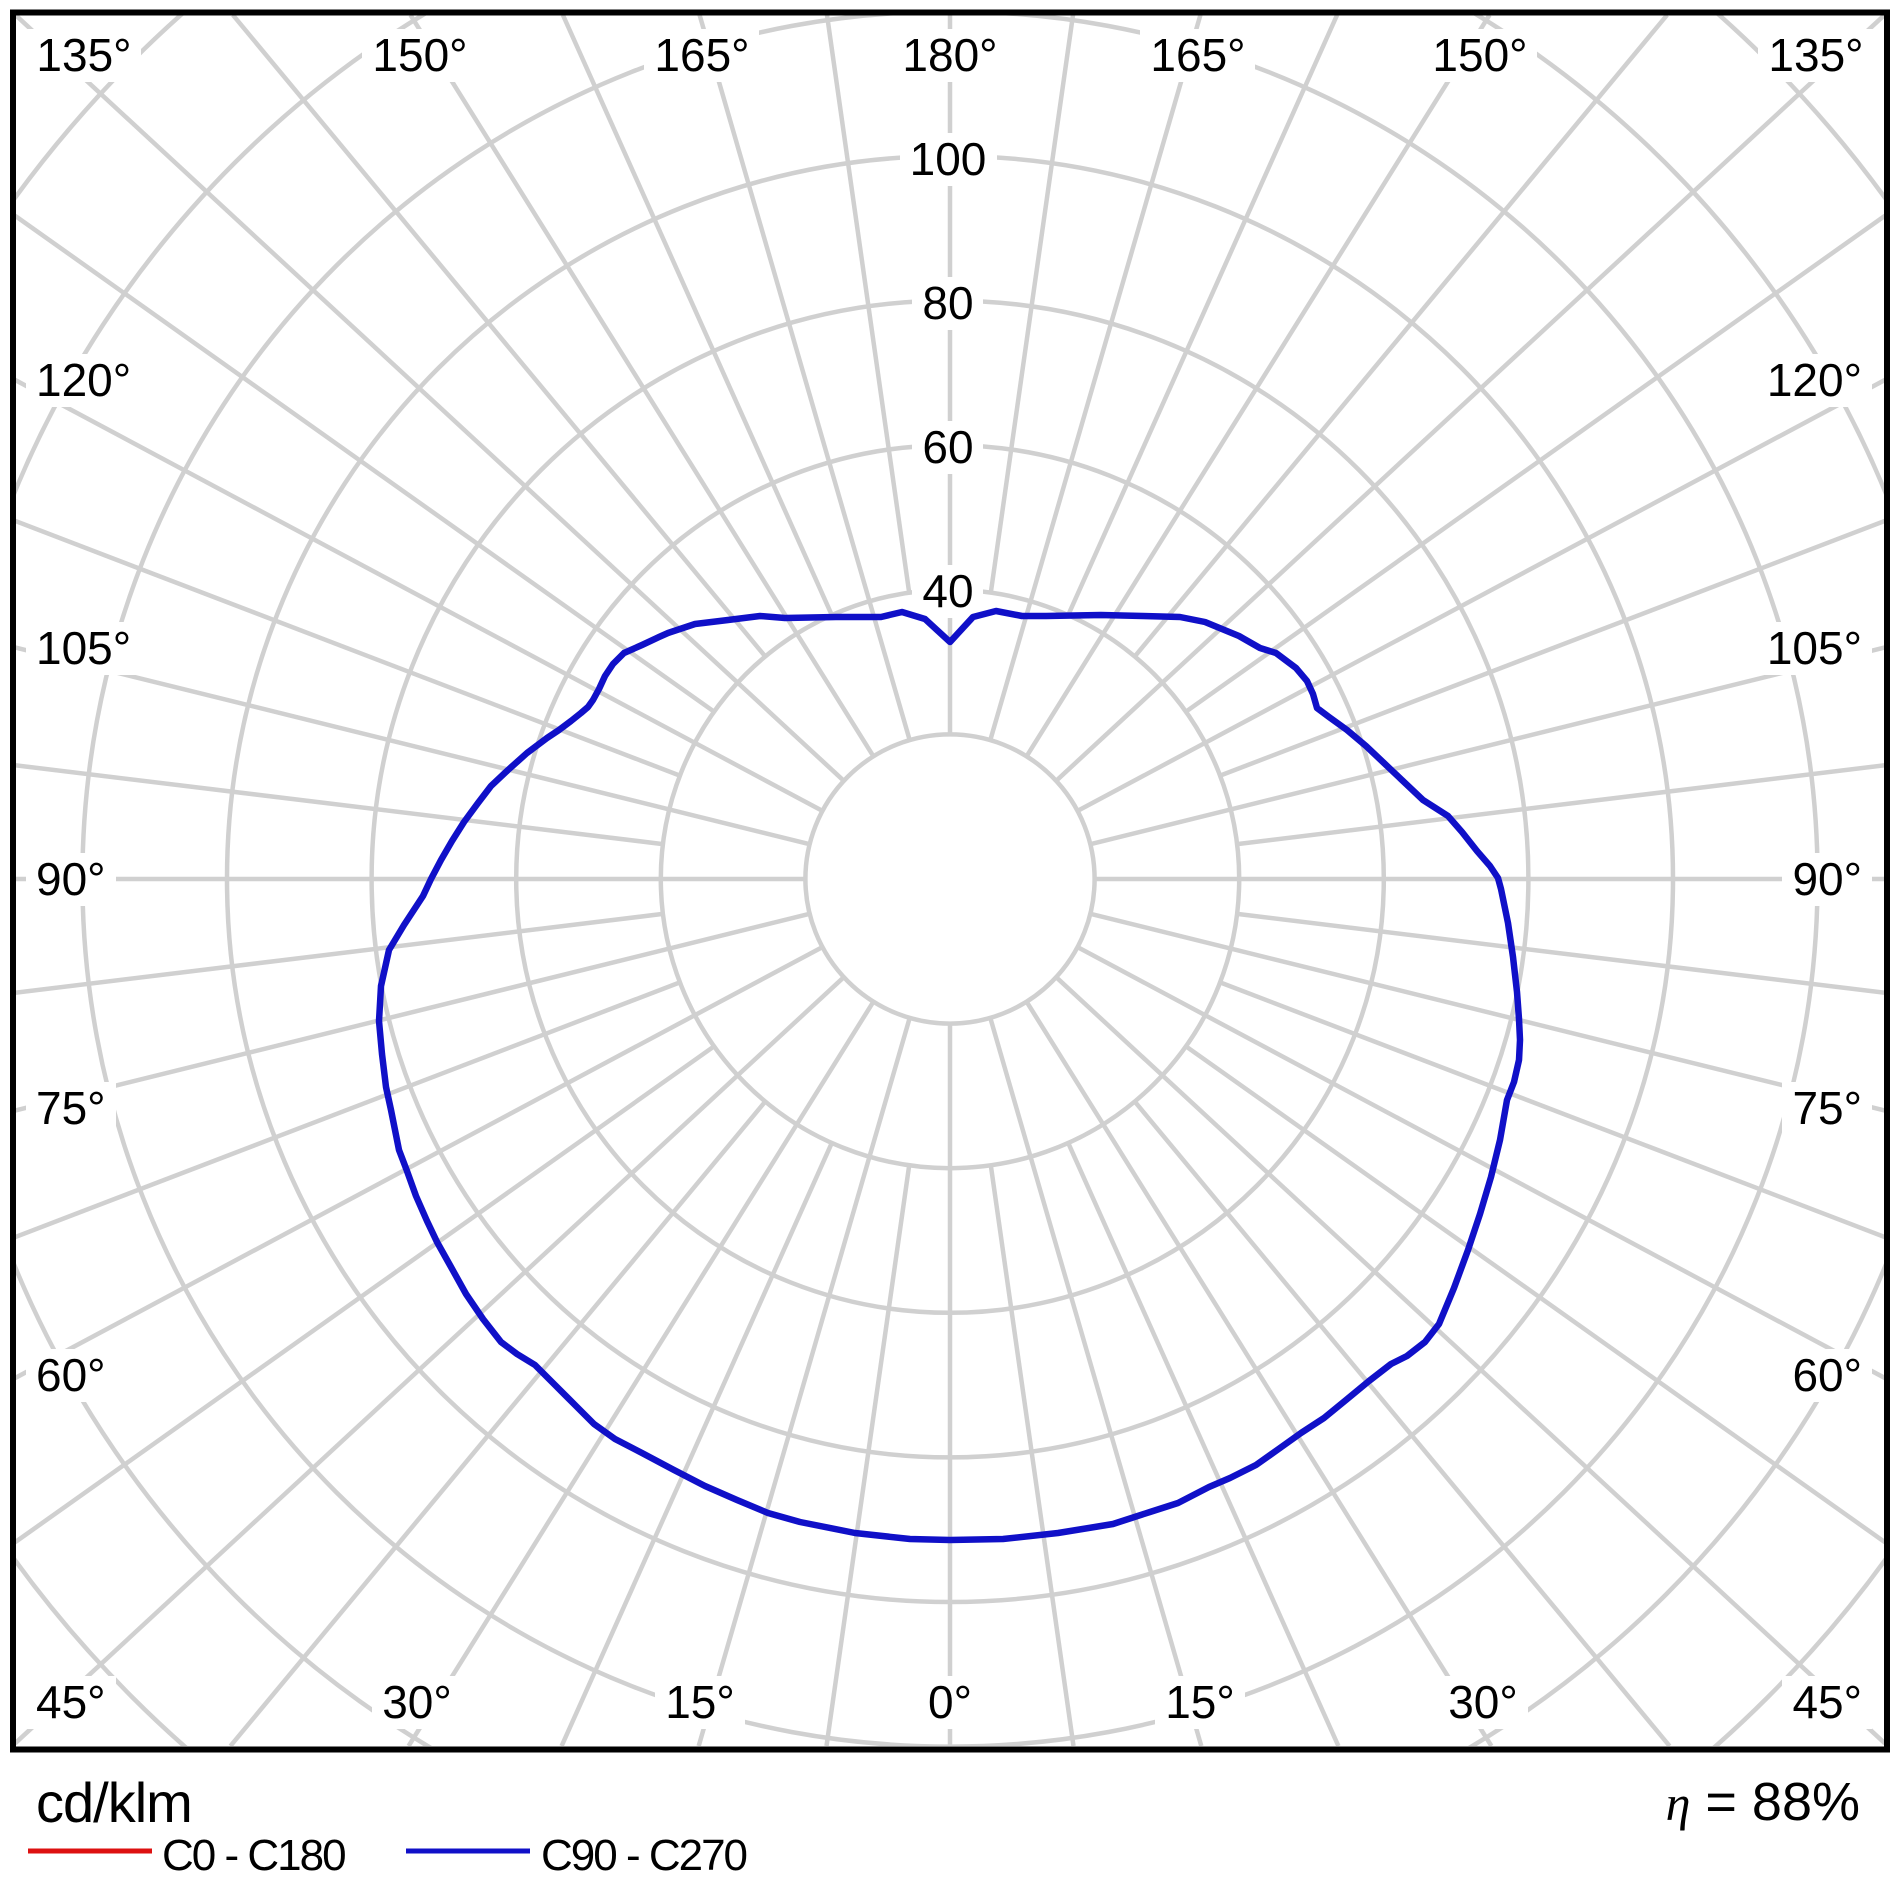  Describe the element at coordinates (1763, 1802) in the screenshot. I see `svg-text: η = 88%` at that location.